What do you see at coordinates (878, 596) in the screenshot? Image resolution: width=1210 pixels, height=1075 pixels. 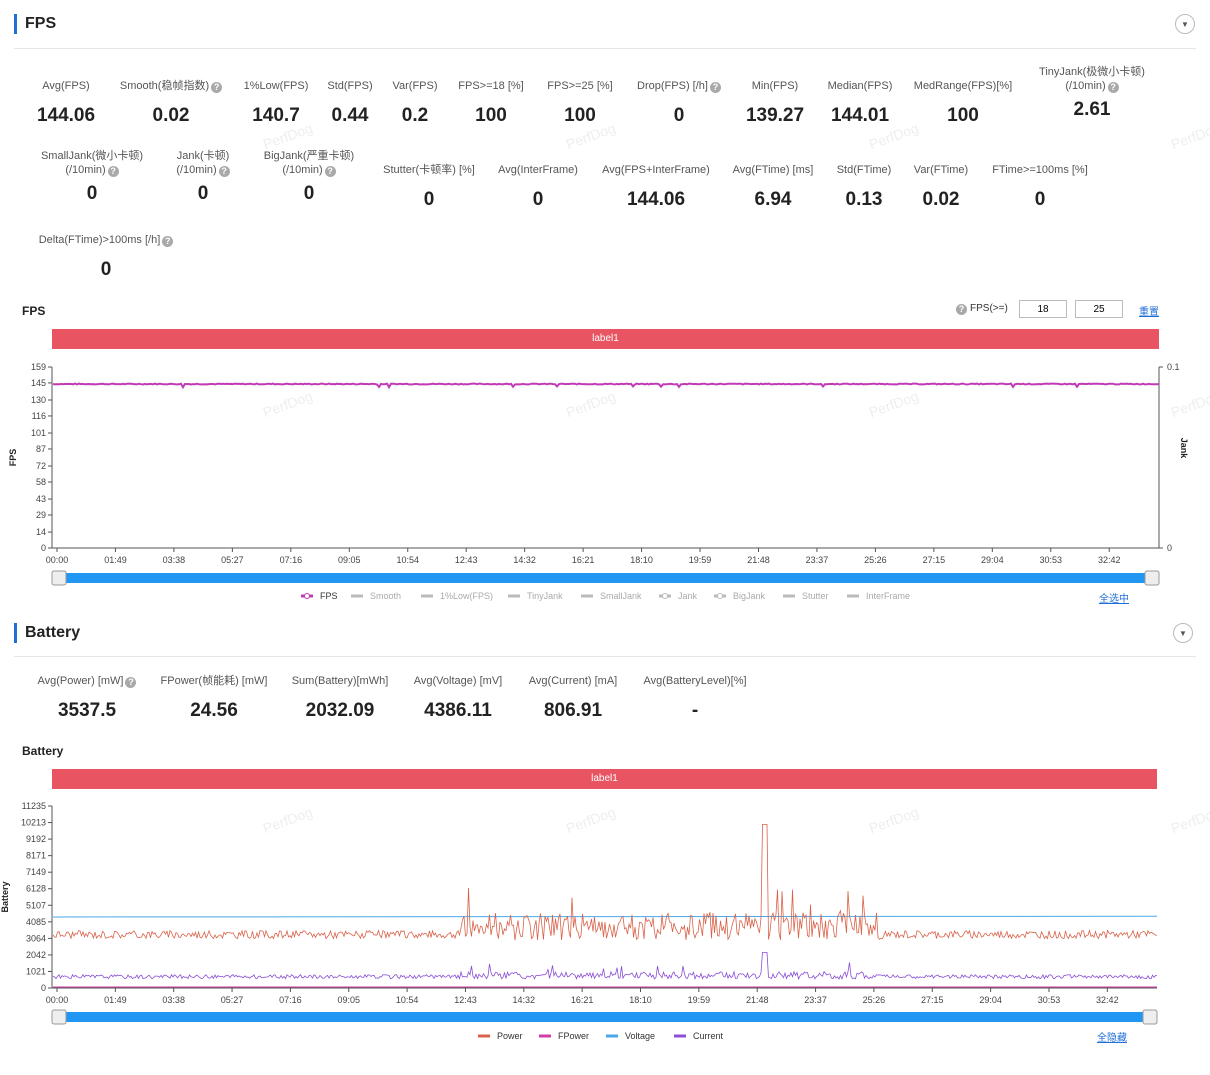 I see `legend-item-interframe: InterFrame` at bounding box center [878, 596].